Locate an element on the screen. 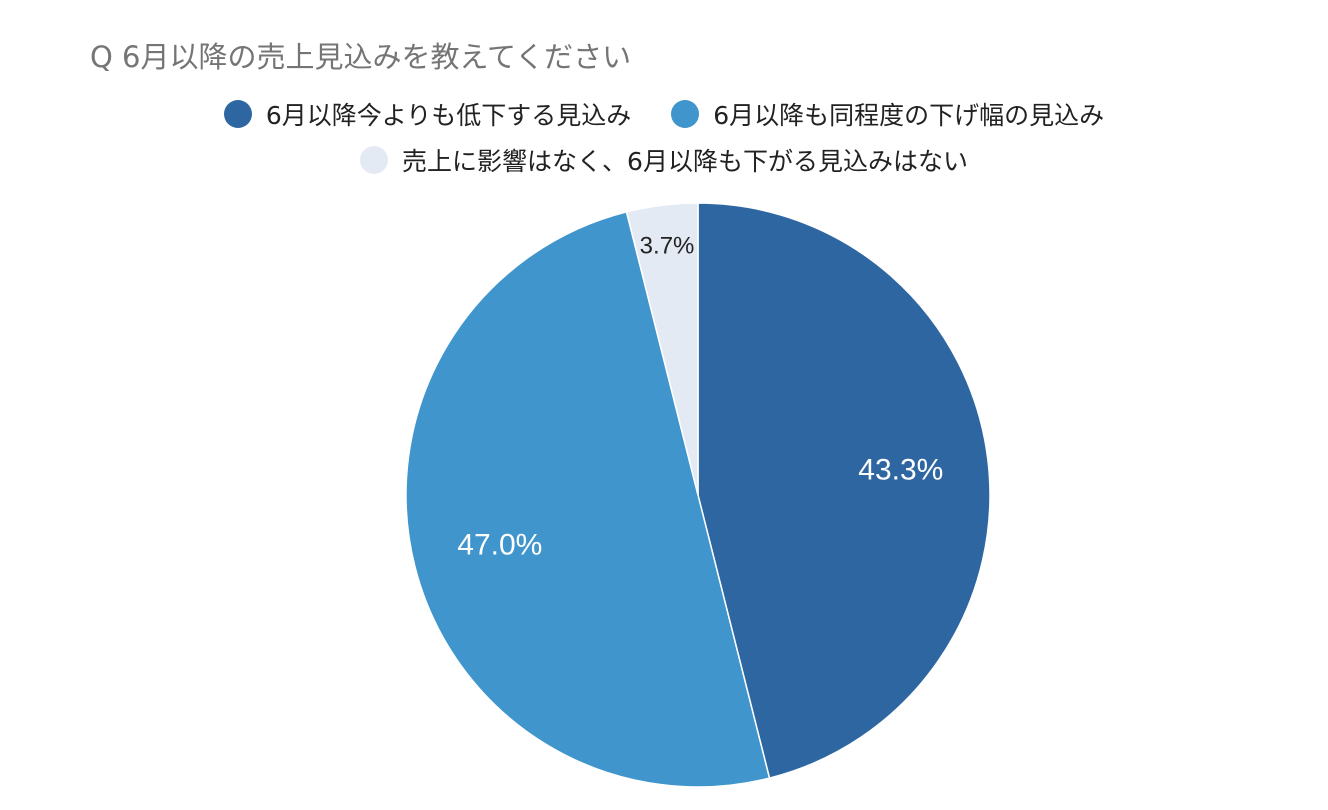 The width and height of the screenshot is (1328, 810). legend-swatch-decline is located at coordinates (237, 114).